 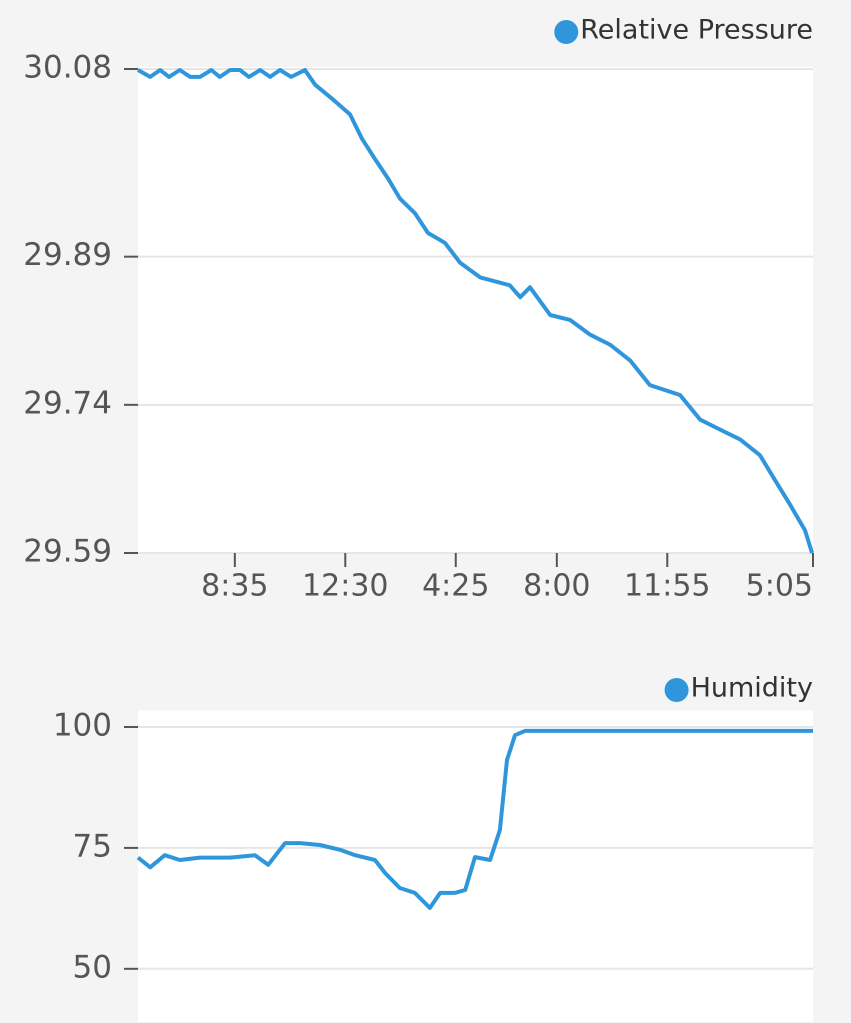 I want to click on x-tick-label: 11:55, so click(x=667, y=586).